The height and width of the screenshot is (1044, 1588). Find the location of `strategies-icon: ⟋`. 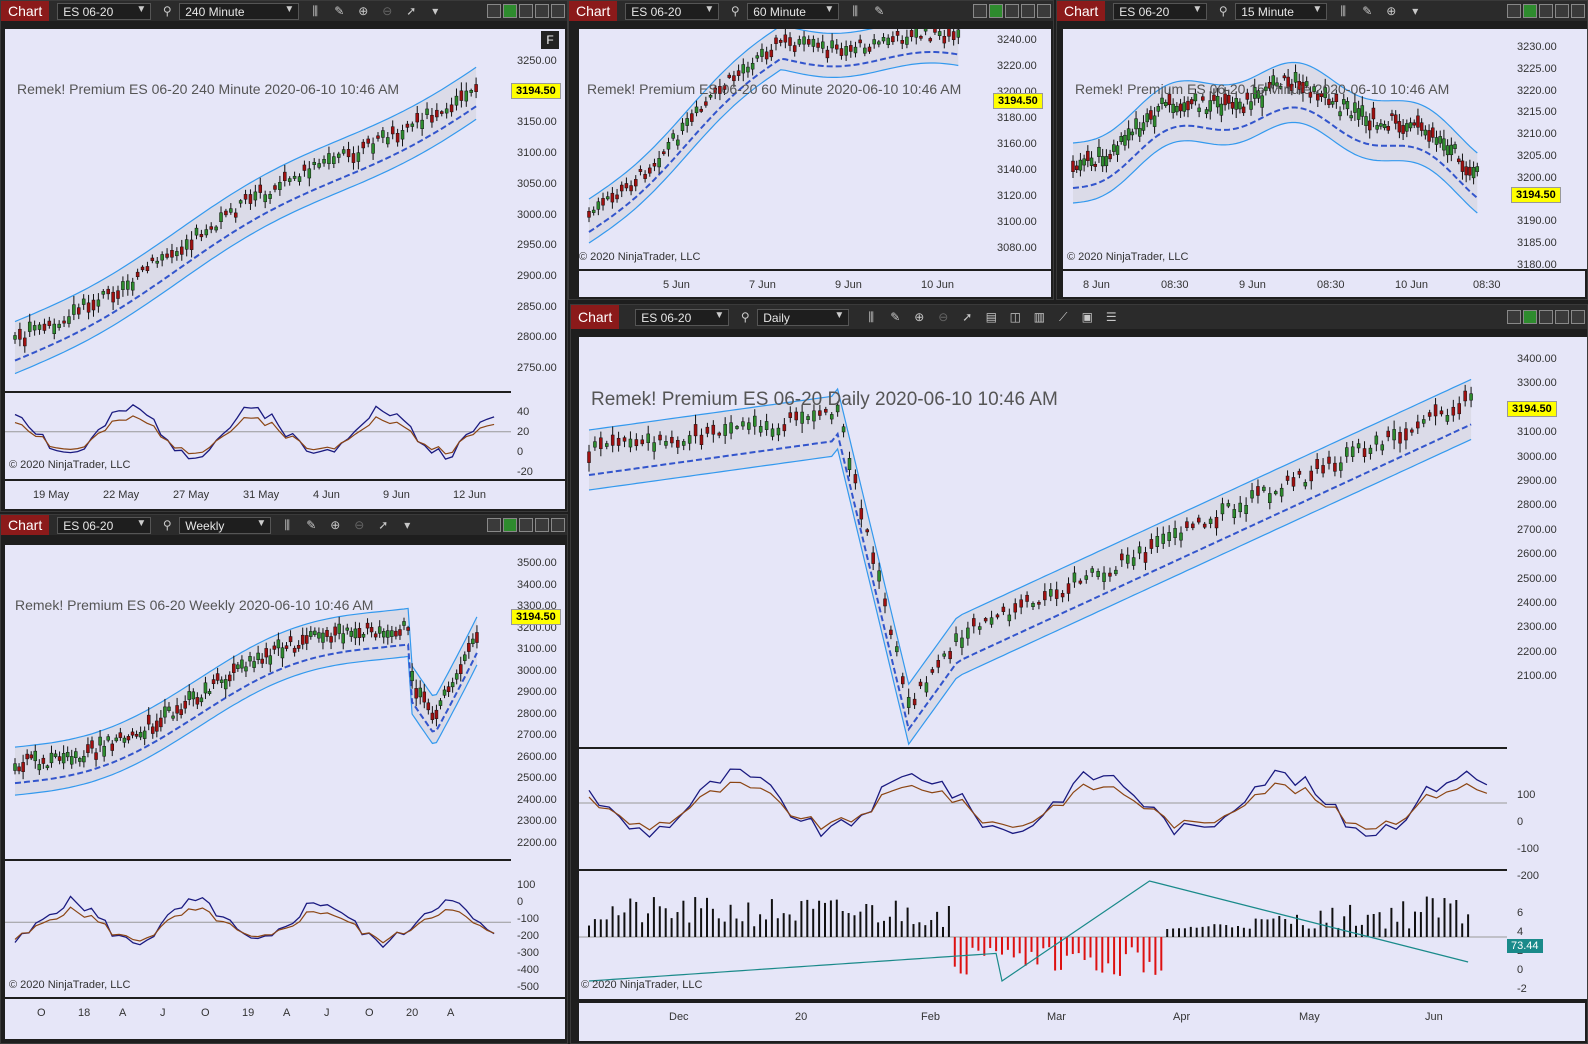

strategies-icon: ⟋ is located at coordinates (1063, 316).